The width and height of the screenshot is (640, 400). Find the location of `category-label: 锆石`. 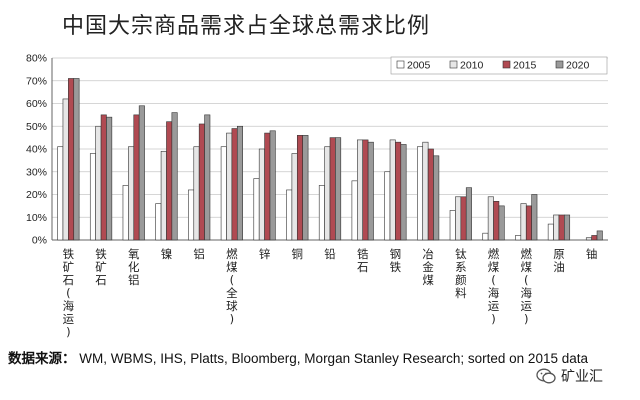

category-label: 锆石 is located at coordinates (363, 260).